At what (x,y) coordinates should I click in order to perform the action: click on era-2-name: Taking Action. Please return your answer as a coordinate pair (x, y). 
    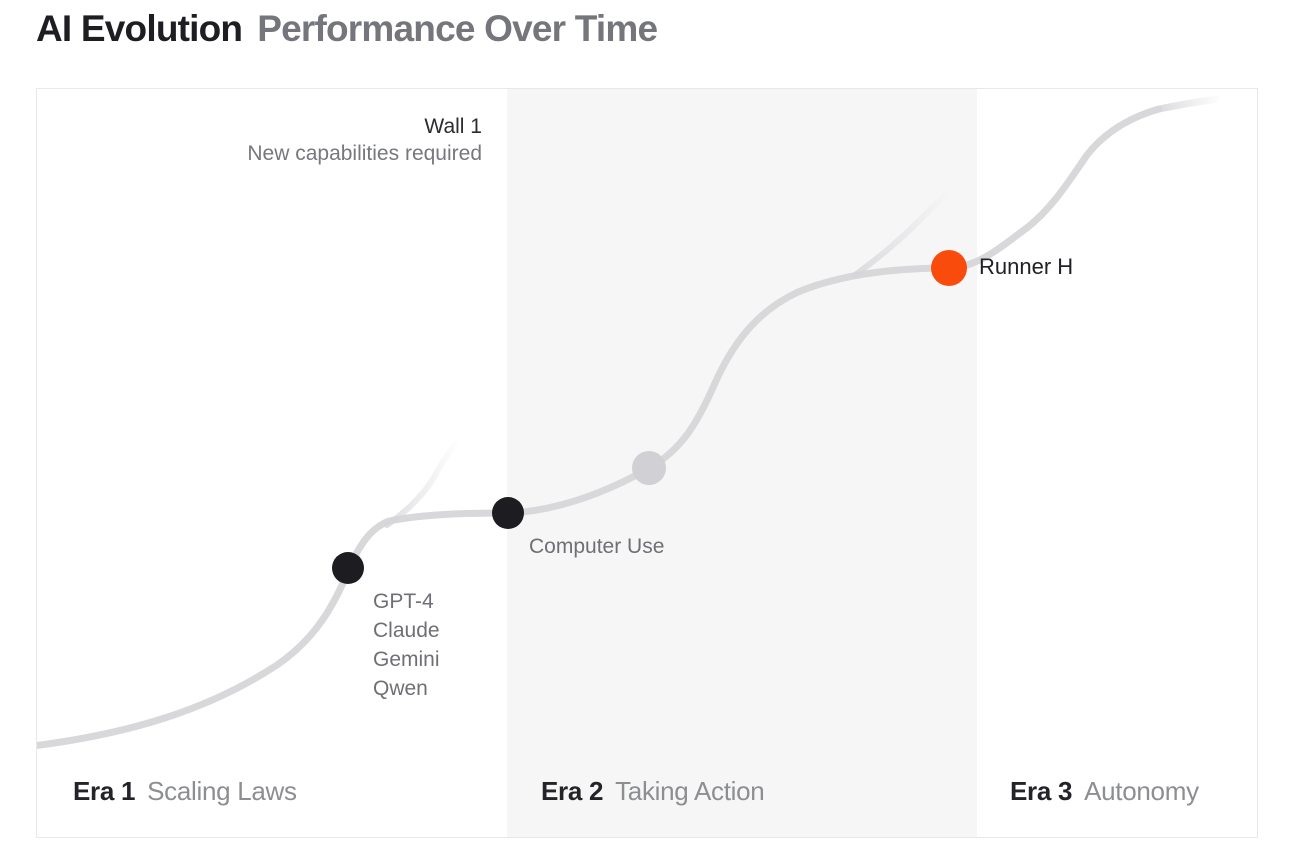
    Looking at the image, I should click on (690, 791).